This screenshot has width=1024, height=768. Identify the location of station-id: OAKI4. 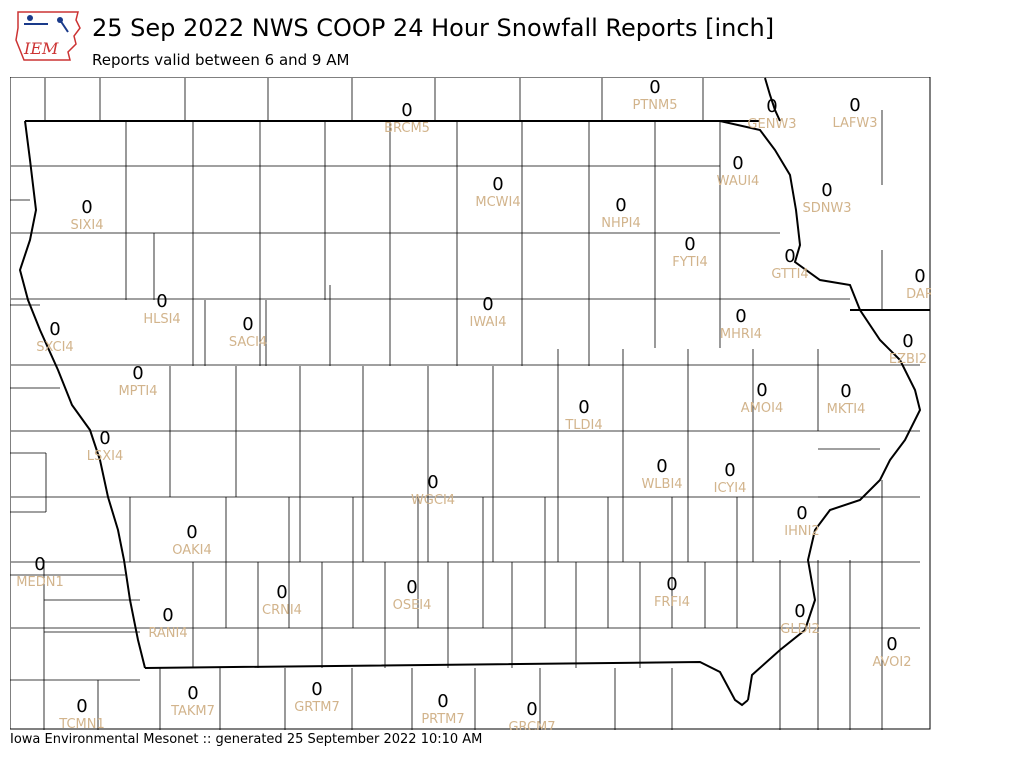
(192, 550).